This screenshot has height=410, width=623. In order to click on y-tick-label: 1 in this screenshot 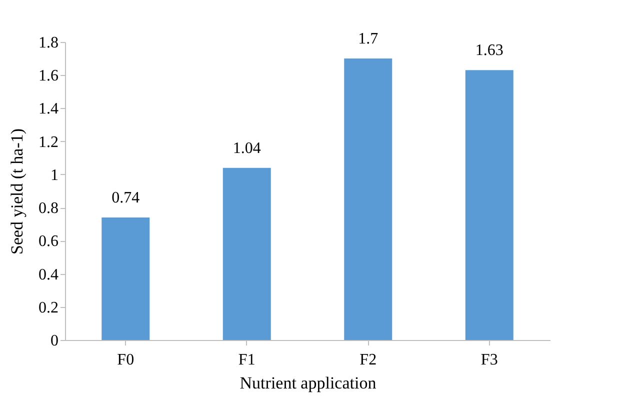, I will do `click(54, 175)`.